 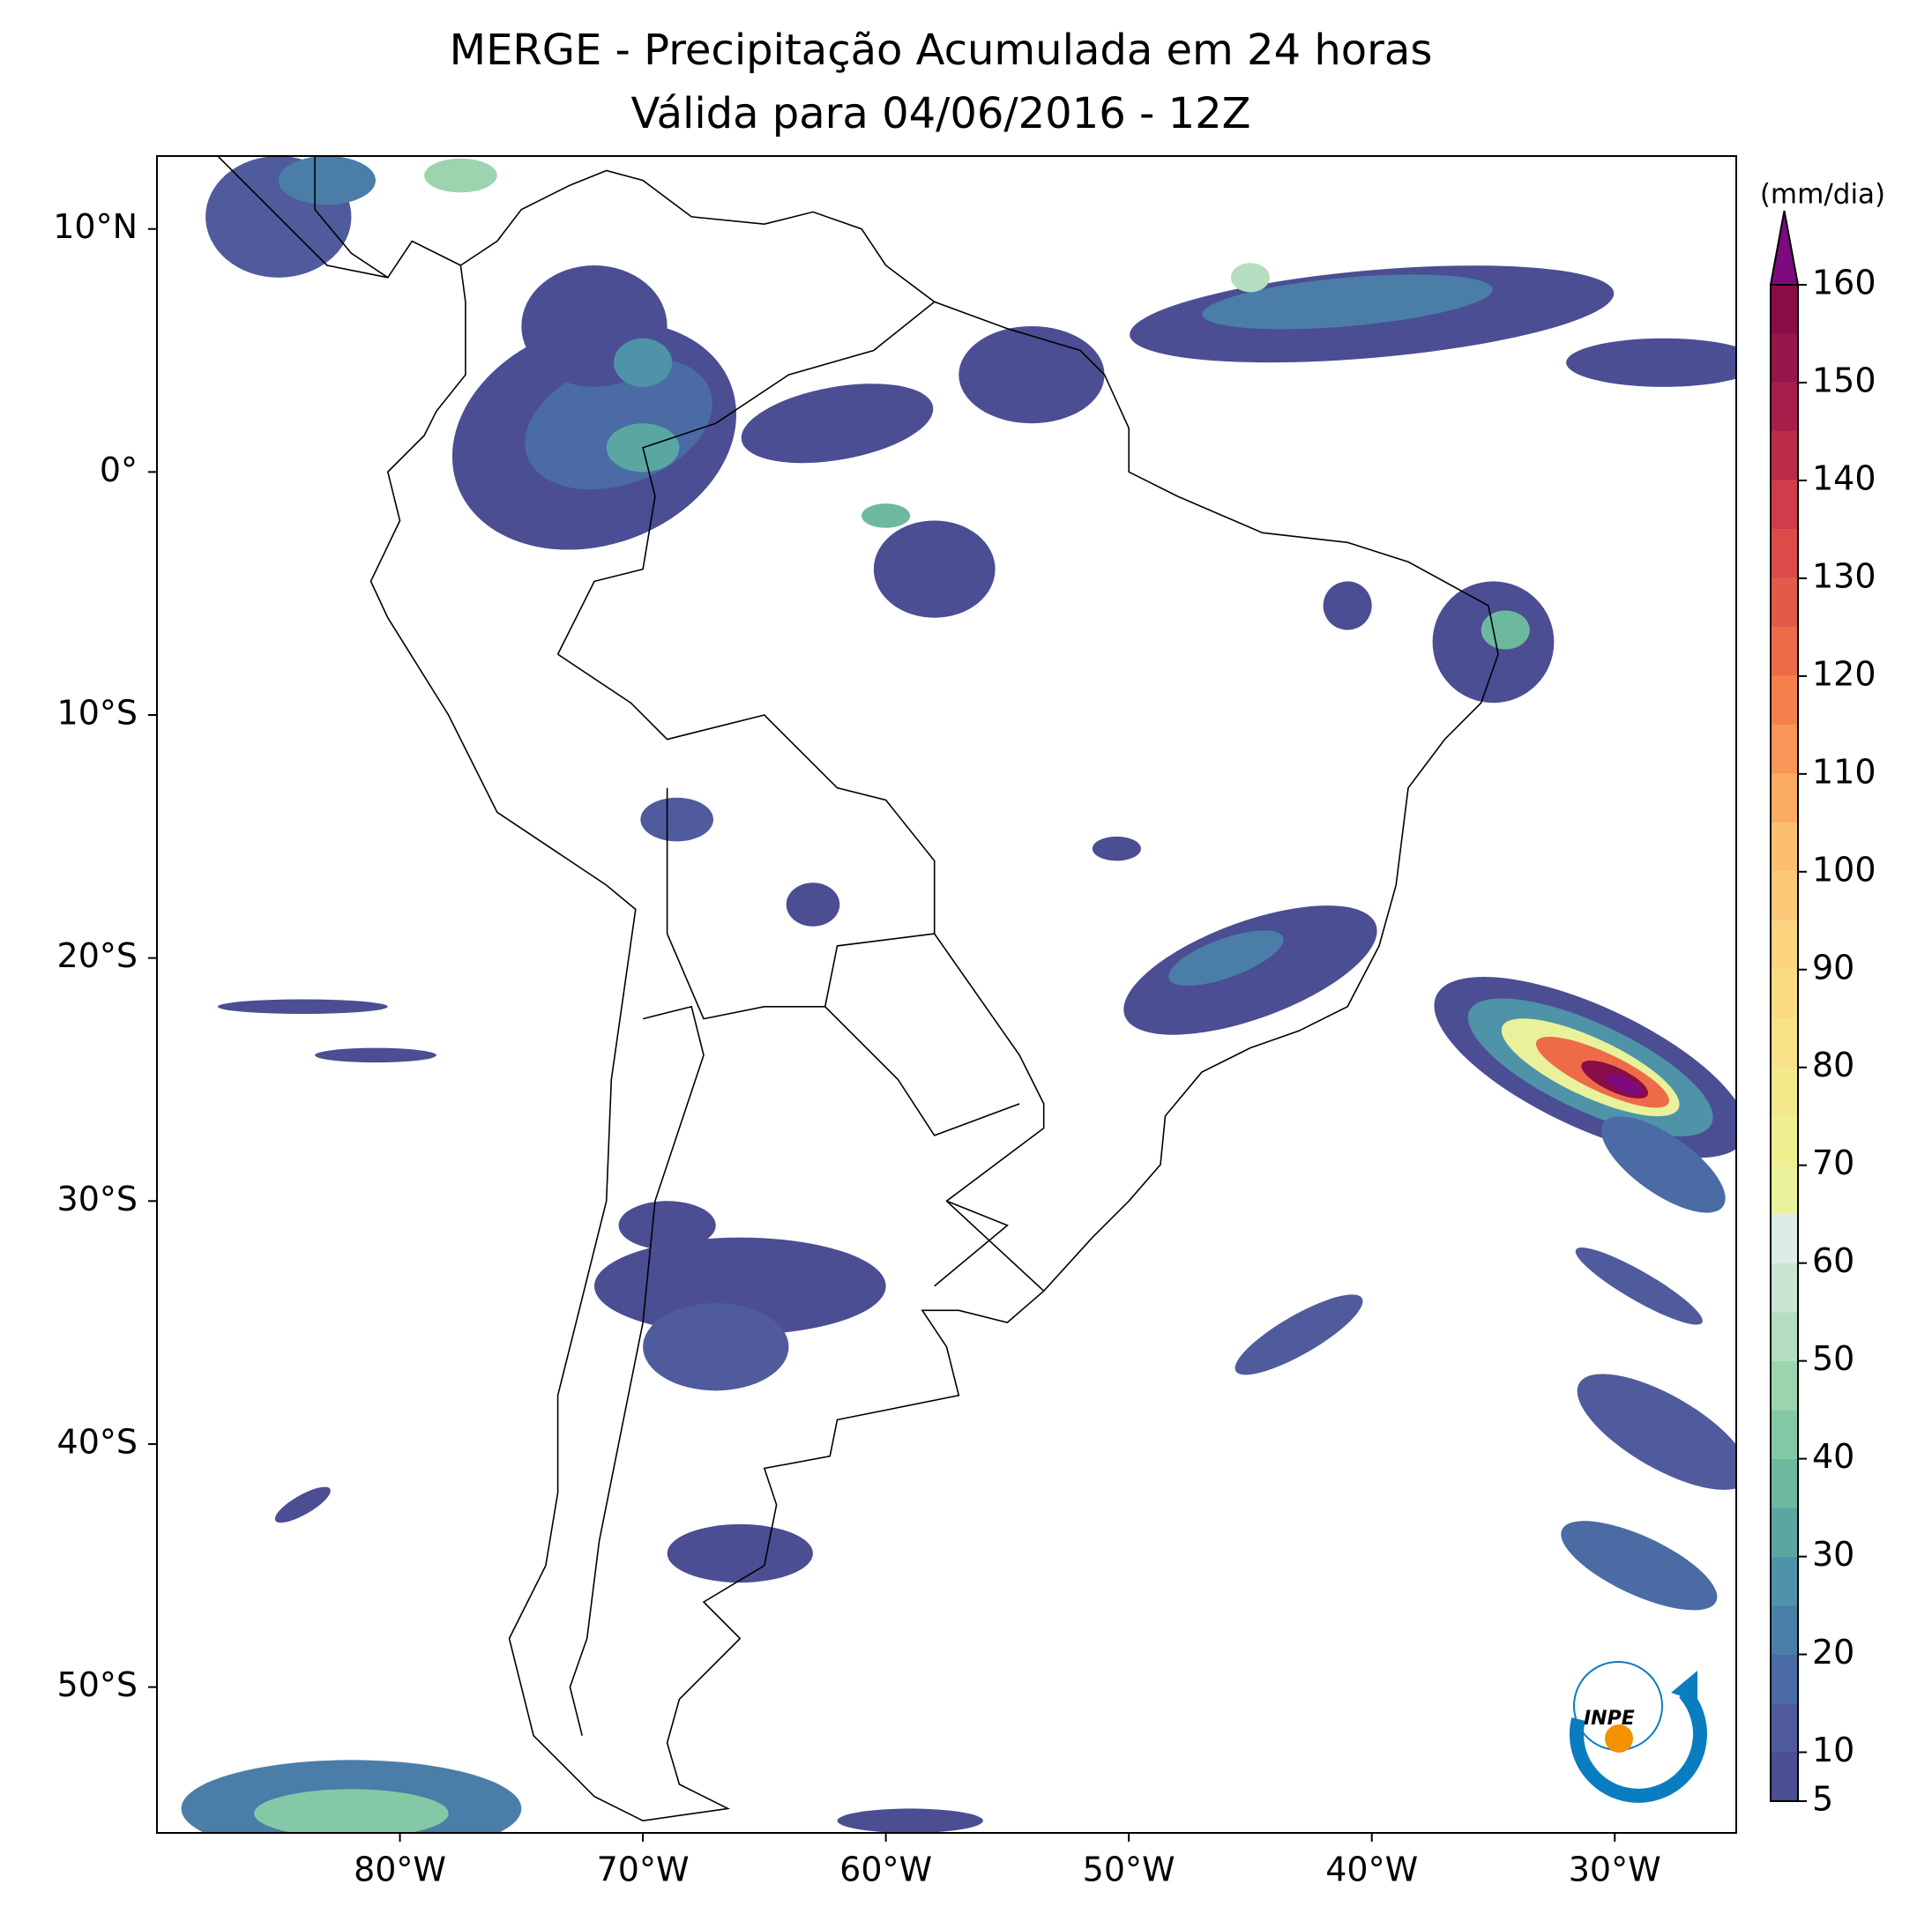 What do you see at coordinates (1638, 1745) in the screenshot?
I see `logo-arc` at bounding box center [1638, 1745].